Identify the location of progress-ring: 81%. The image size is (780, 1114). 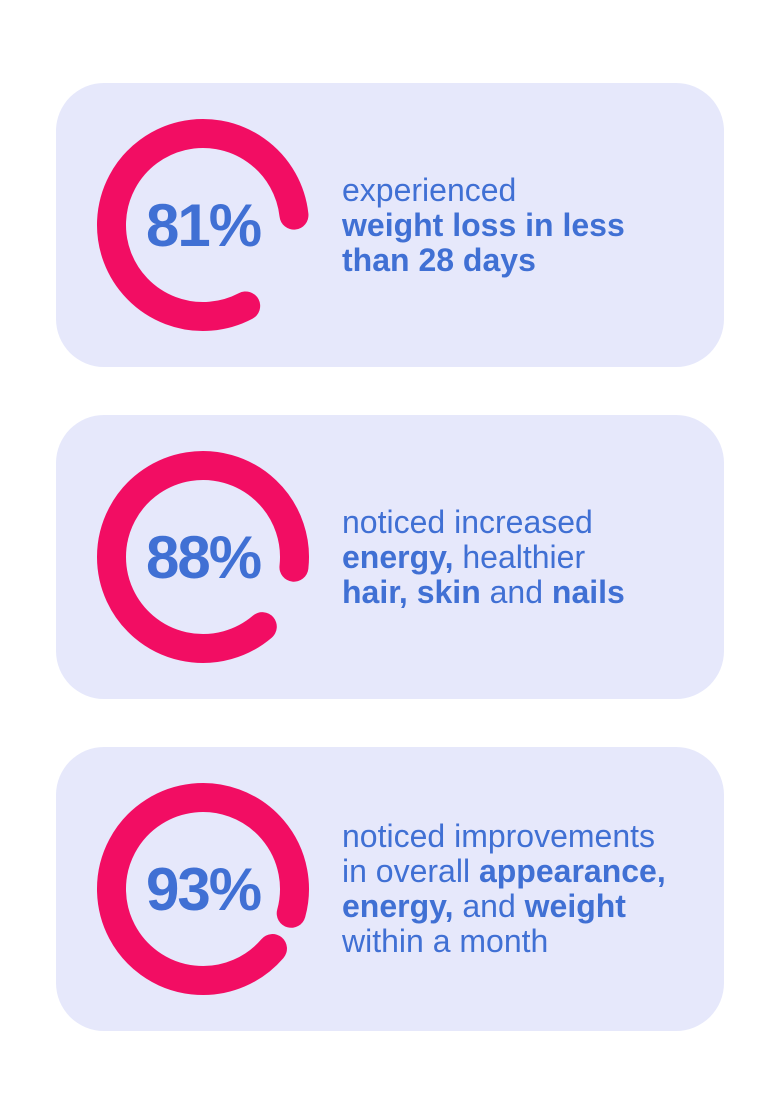
(203, 225).